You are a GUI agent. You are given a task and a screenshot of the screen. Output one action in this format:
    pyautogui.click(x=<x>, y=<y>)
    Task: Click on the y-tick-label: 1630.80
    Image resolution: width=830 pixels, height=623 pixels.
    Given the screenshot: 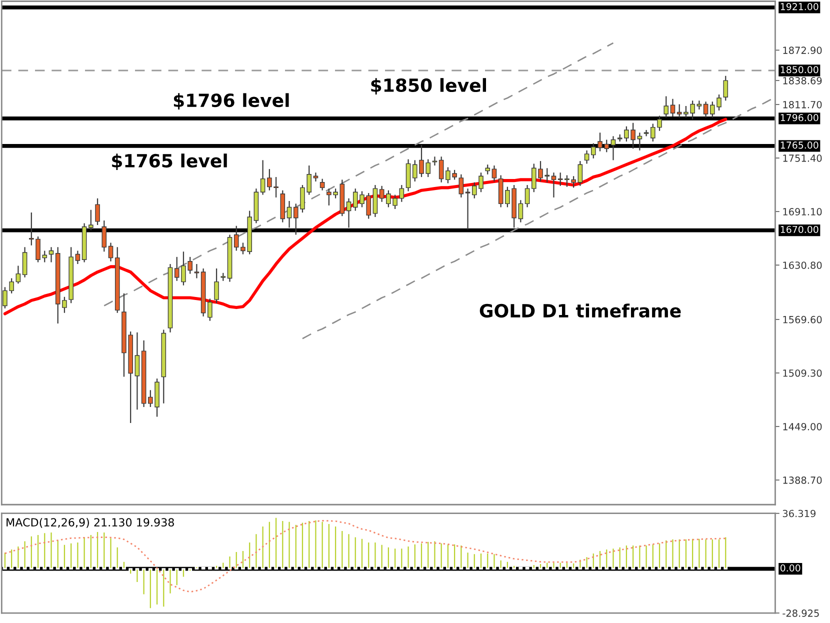 What is the action you would take?
    pyautogui.click(x=802, y=265)
    